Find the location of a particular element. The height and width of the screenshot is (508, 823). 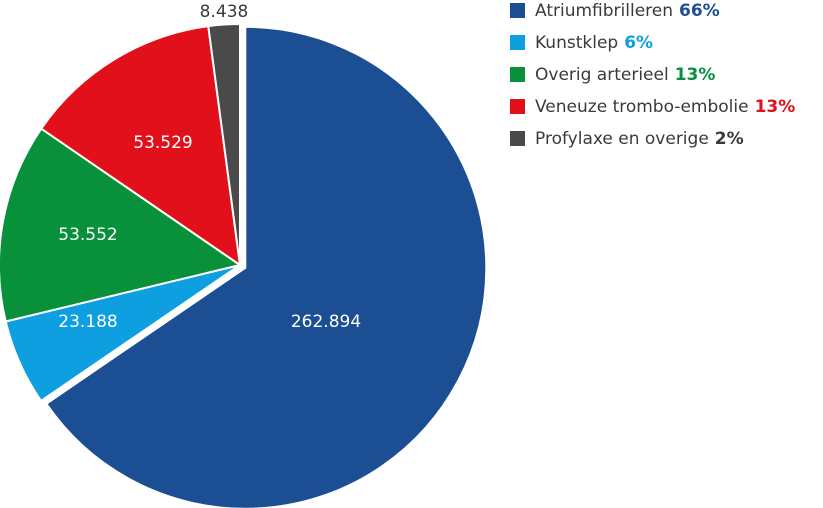

slice-value-label-veneuze-trombo-embolie: 53.529 is located at coordinates (162, 143).